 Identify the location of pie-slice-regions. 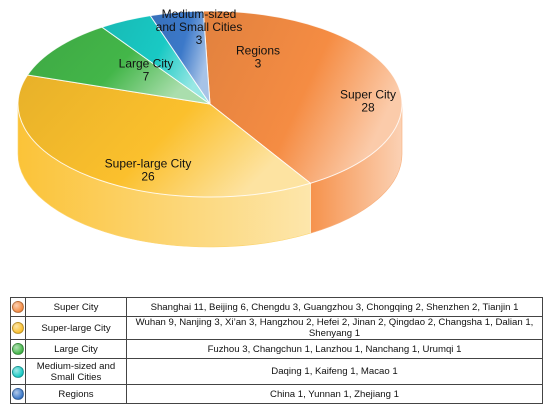
(180, 58).